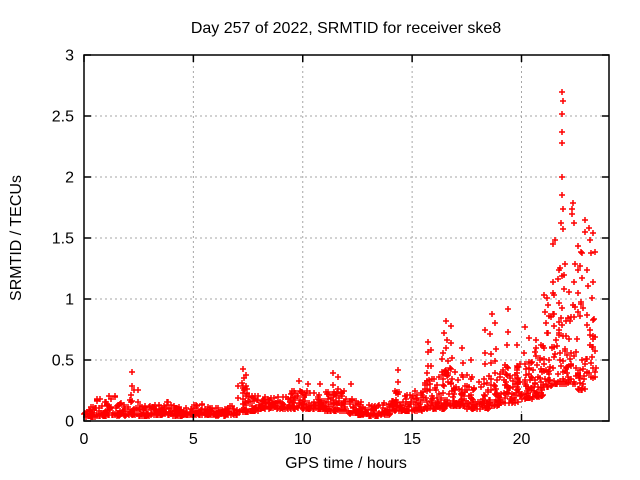 The image size is (640, 480). Describe the element at coordinates (412, 439) in the screenshot. I see `x-tick-label: 15` at that location.